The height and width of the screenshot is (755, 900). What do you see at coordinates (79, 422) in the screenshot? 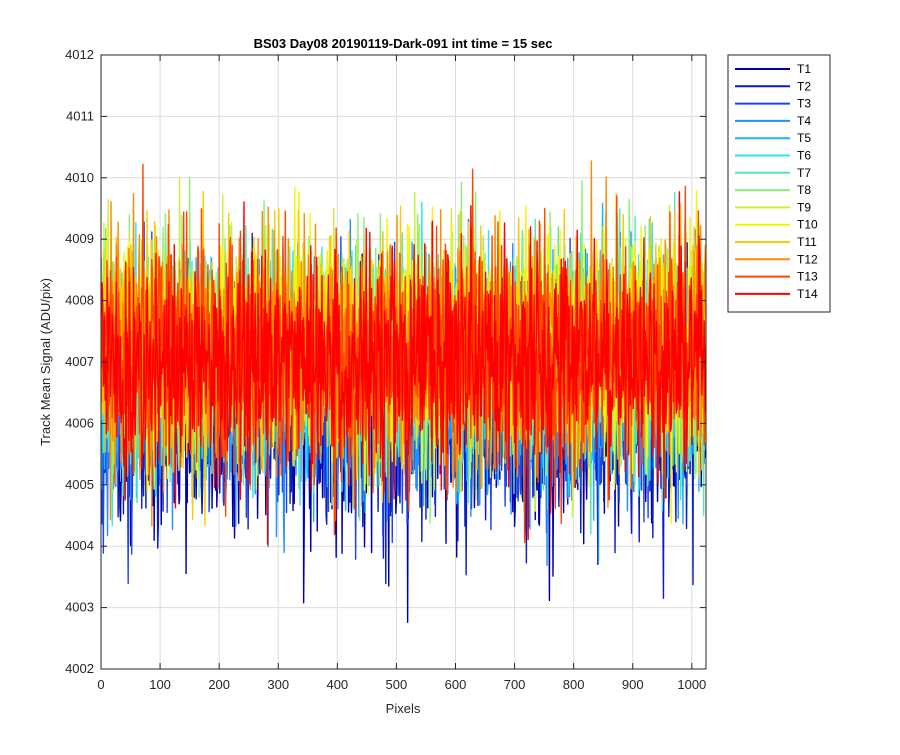
I see `y-tick-label: 4006` at bounding box center [79, 422].